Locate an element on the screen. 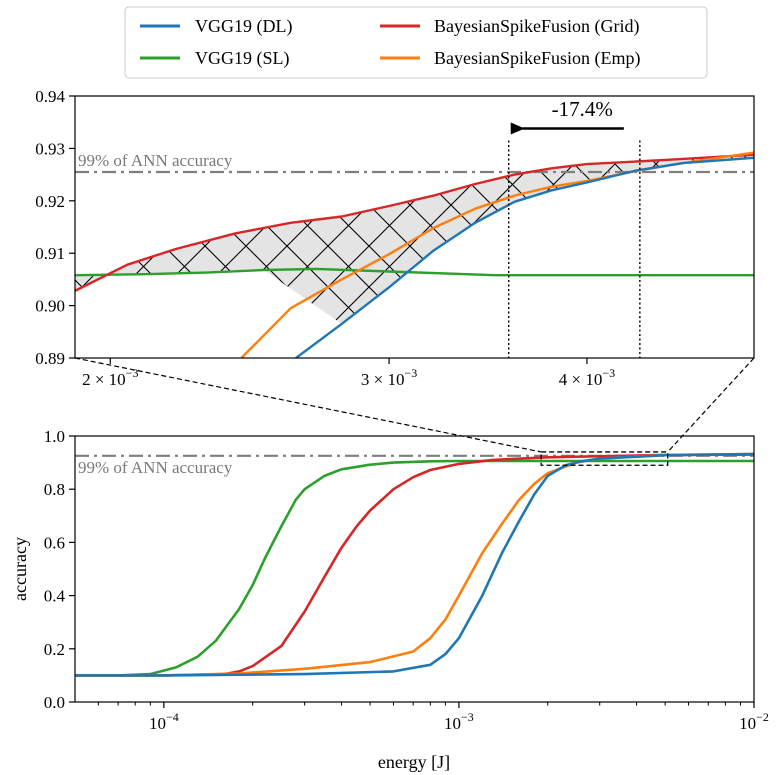  main-x-tick-label: 10⁻² is located at coordinates (754, 721).